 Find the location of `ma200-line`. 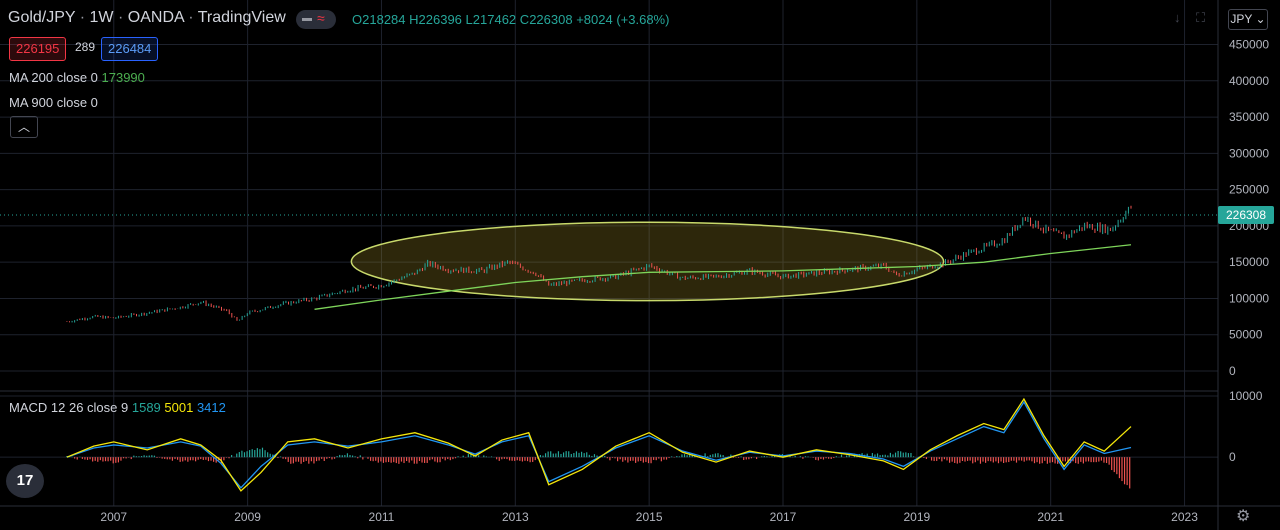

ma200-line is located at coordinates (723, 277).